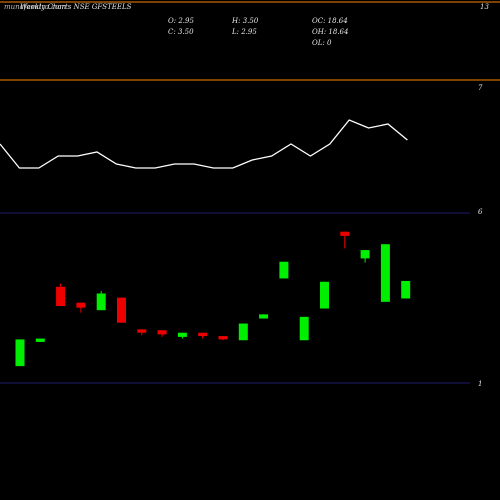  Describe the element at coordinates (181, 32) in the screenshot. I see `ohlc-close: C: 3.50` at that location.